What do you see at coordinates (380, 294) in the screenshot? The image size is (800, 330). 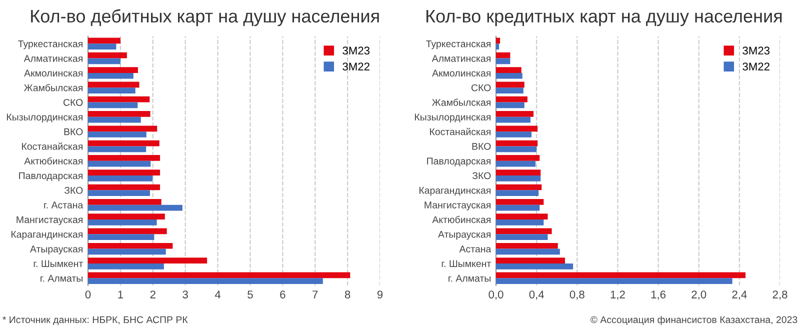 I see `x-tick-label: 9` at bounding box center [380, 294].